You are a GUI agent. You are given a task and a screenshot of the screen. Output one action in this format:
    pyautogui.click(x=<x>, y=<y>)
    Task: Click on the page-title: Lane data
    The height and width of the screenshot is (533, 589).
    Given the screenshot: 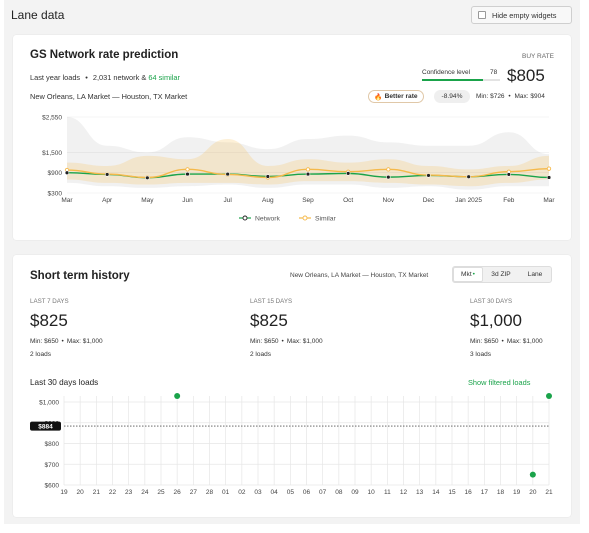 What is the action you would take?
    pyautogui.click(x=38, y=15)
    